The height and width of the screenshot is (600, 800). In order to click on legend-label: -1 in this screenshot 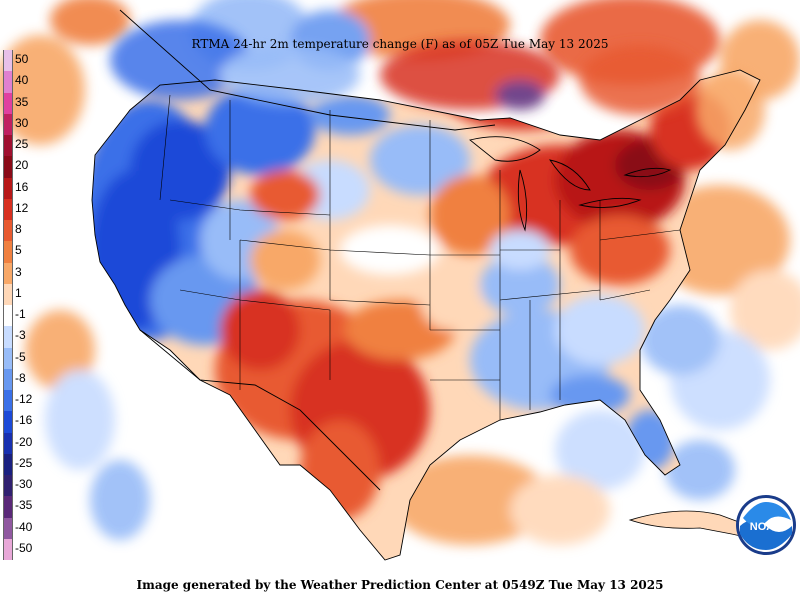, I will do `click(20, 314)`.